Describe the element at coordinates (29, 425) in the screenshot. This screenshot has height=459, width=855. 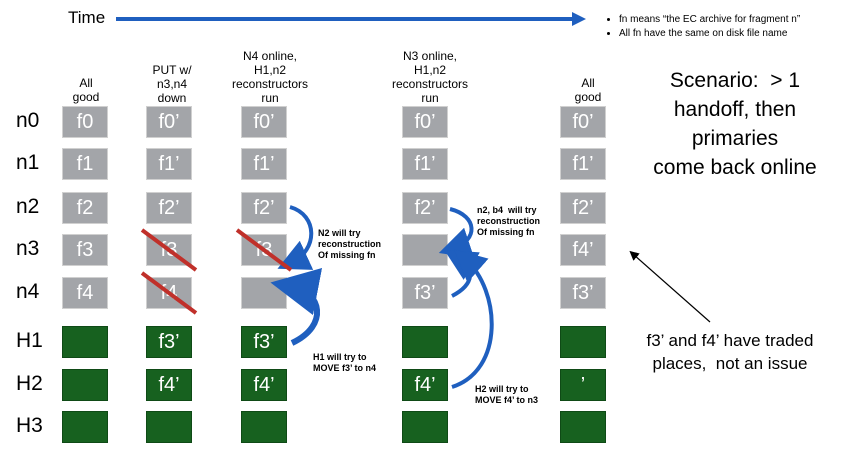
I see `row-label-h3: H3` at that location.